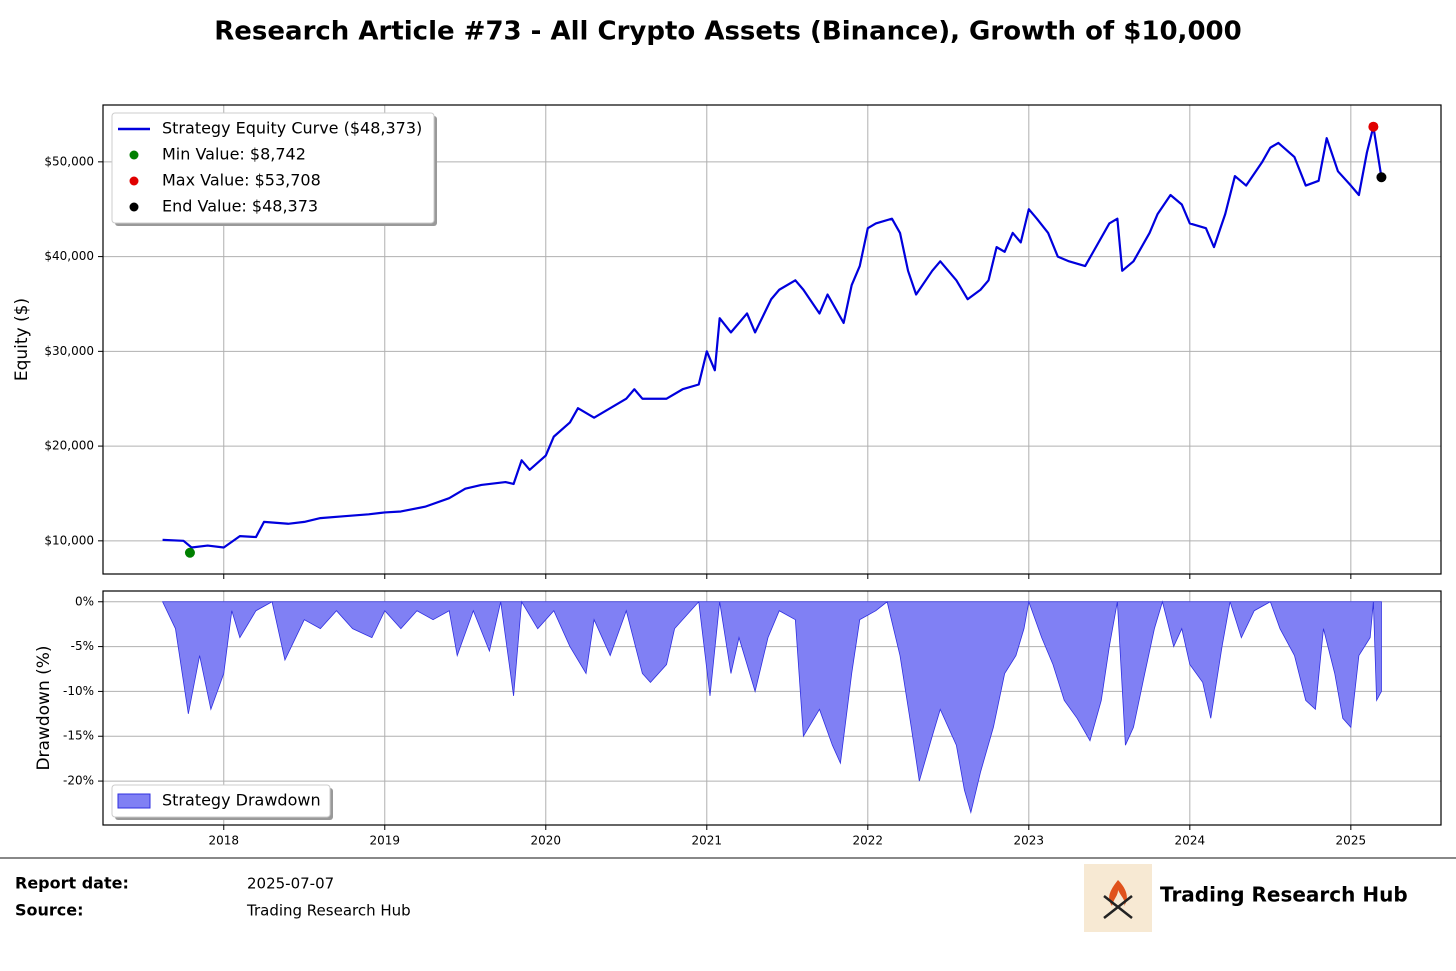 Image resolution: width=1456 pixels, height=971 pixels. I want to click on x-tick-label: 2024, so click(1190, 841).